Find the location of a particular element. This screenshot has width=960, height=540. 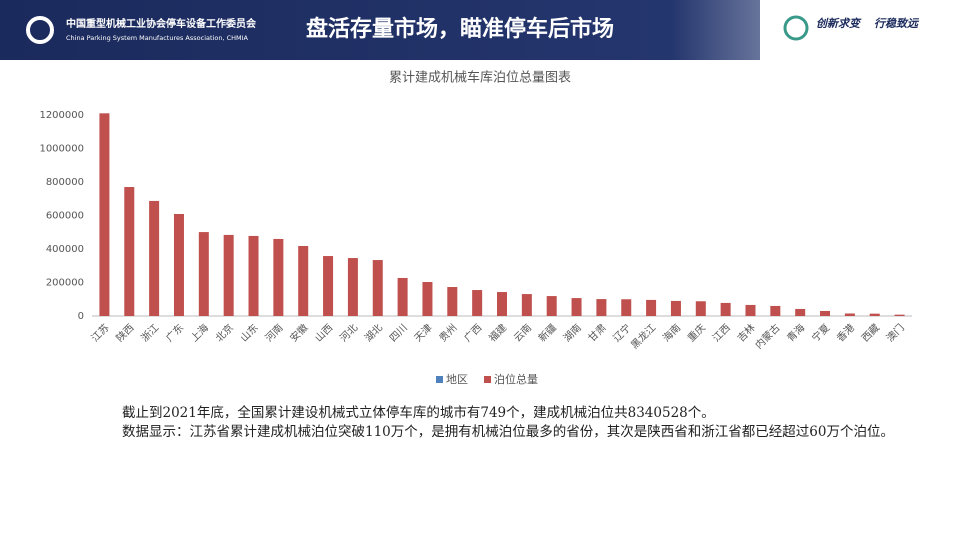

legend-label: 地区 is located at coordinates (457, 379).